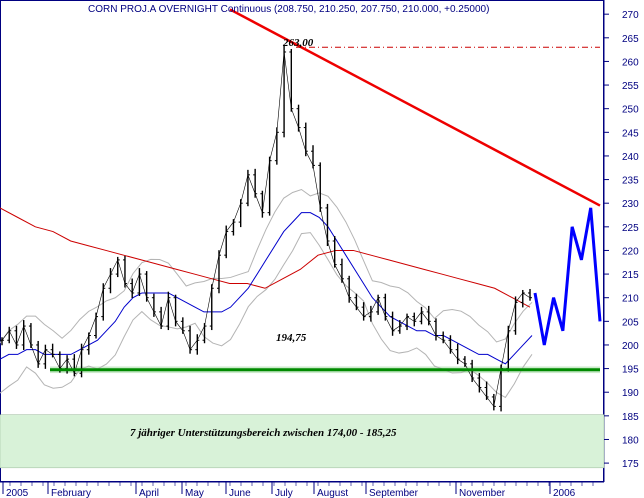 Image resolution: width=644 pixels, height=498 pixels. Describe the element at coordinates (630, 86) in the screenshot. I see `y-tick-label: 255` at that location.